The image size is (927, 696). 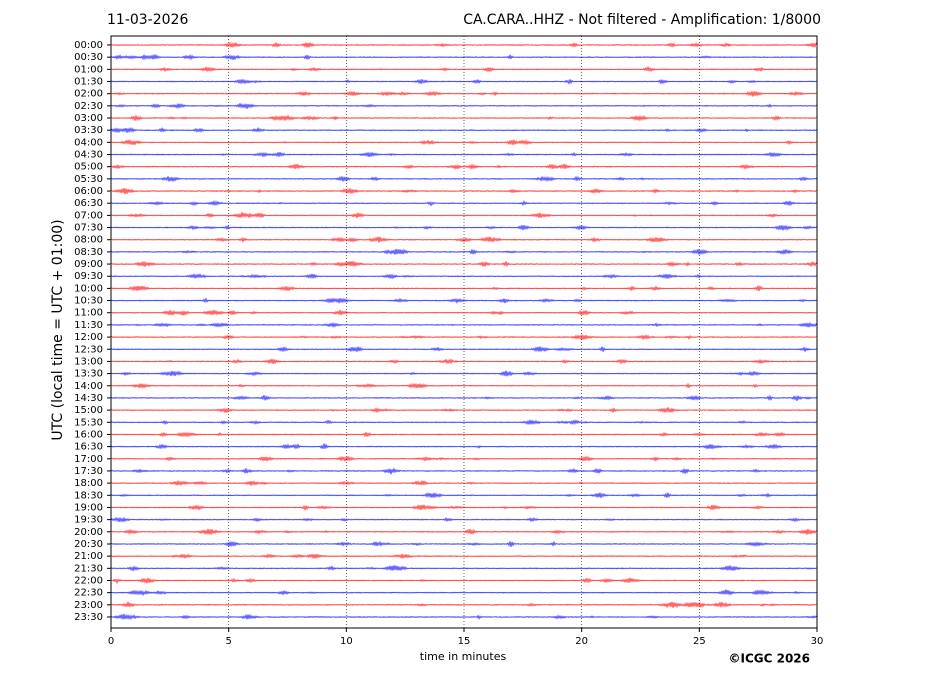 I want to click on y-tick-label: 15:30, so click(x=88, y=422).